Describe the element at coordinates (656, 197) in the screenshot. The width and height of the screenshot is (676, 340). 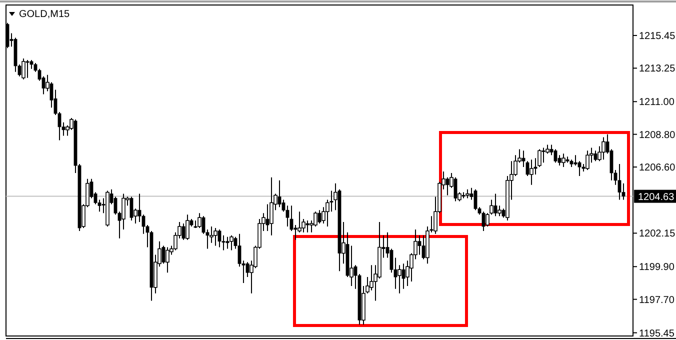
I see `ref-line-label: 1204.63` at that location.